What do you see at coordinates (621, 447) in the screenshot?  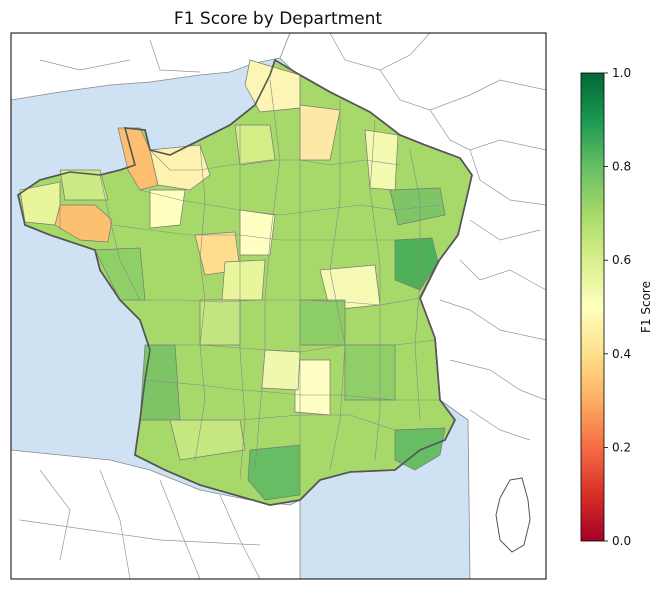 I see `colorbar-tick-label: 0.2` at bounding box center [621, 447].